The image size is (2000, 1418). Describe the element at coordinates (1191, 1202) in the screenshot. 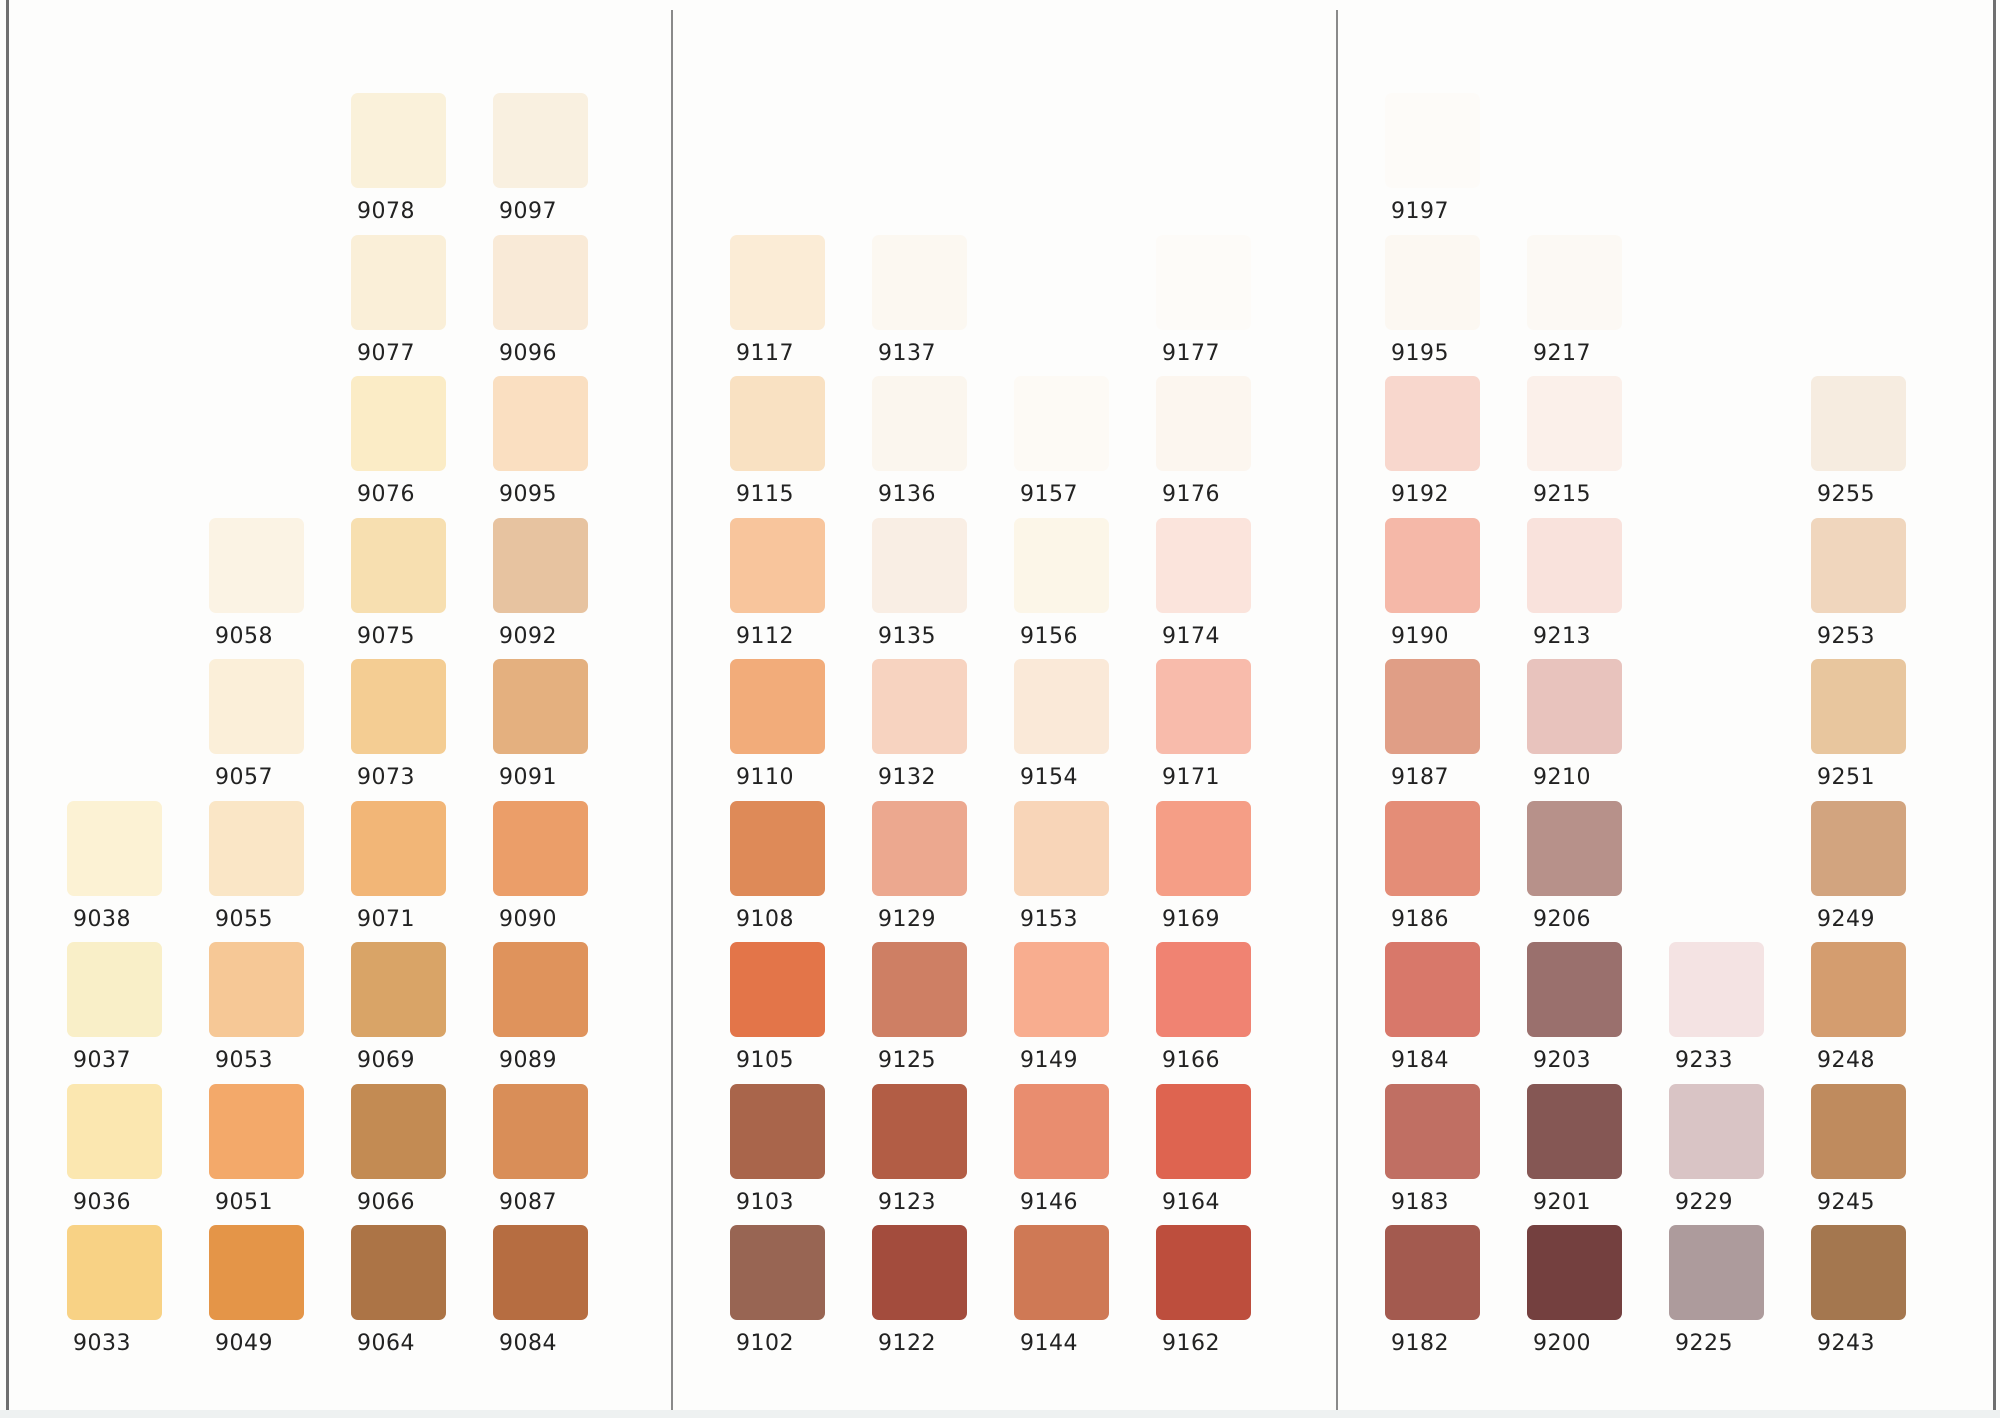

I see `color-code-label: 9164` at that location.